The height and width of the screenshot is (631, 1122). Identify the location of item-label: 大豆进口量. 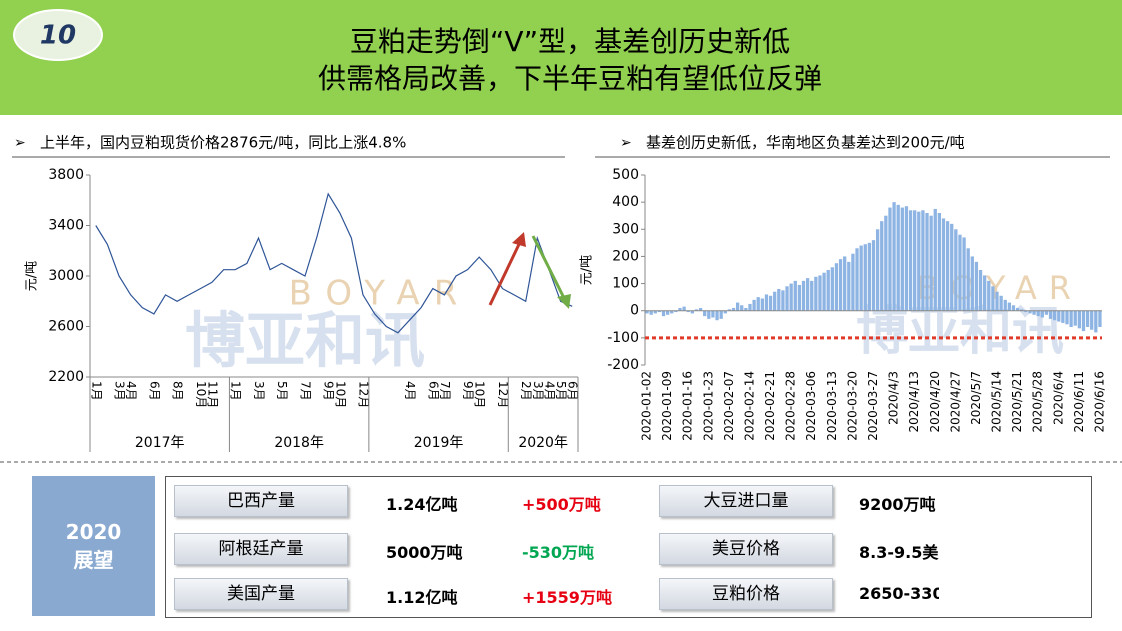
(746, 501).